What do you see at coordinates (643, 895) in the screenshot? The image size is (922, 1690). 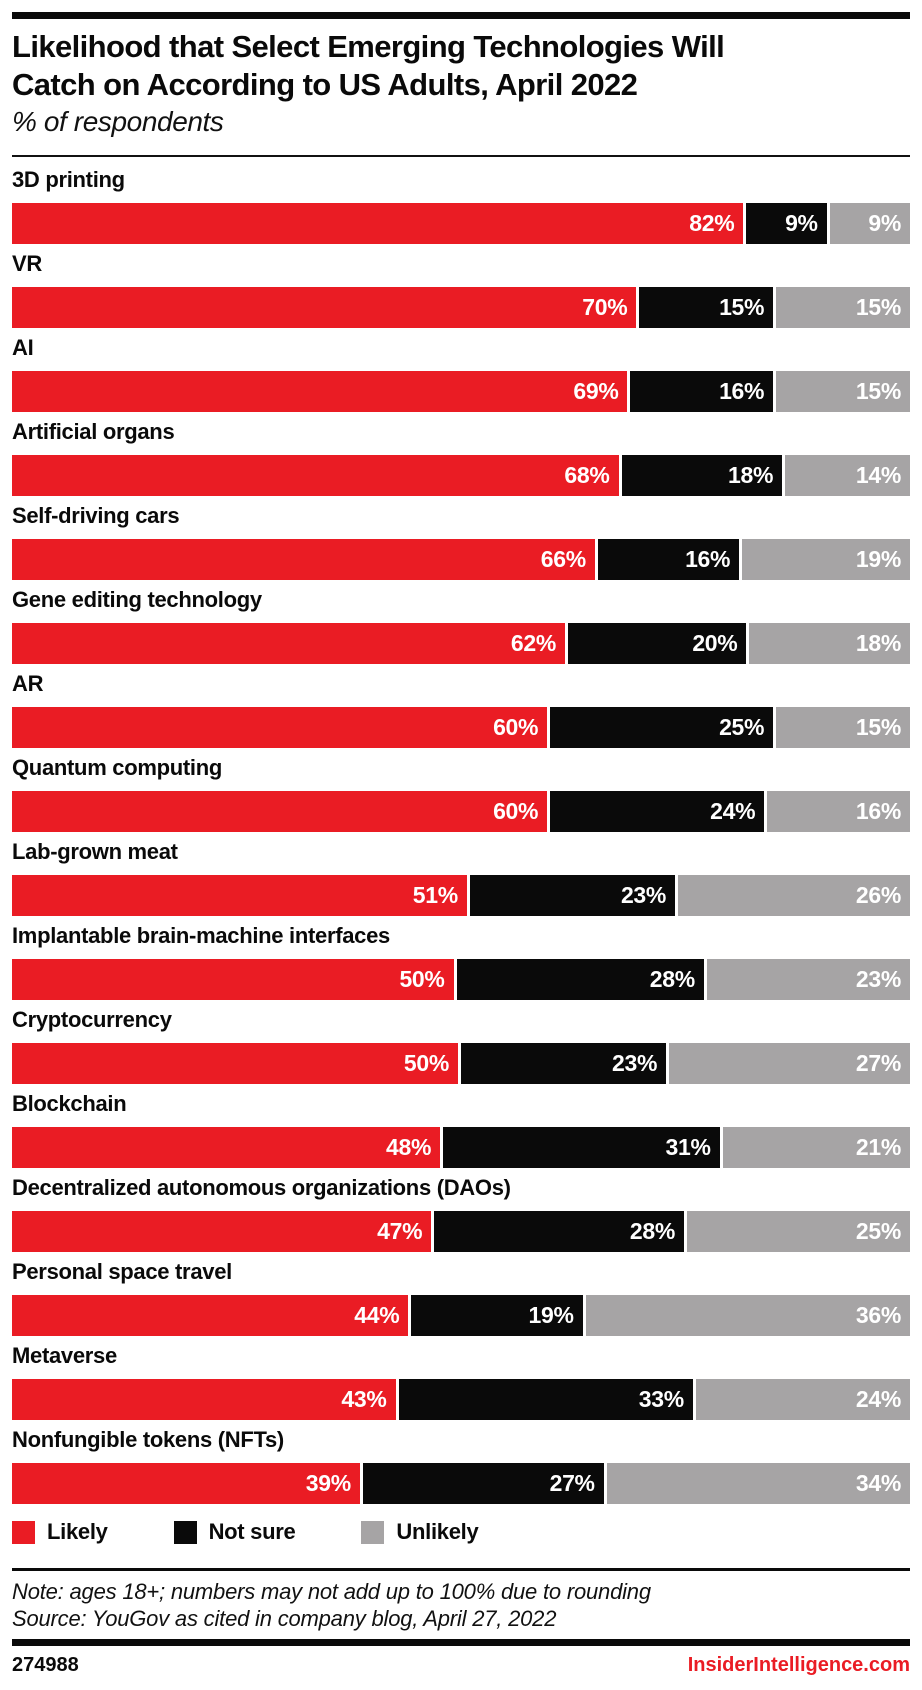 I see `bar-value-label: 23%` at bounding box center [643, 895].